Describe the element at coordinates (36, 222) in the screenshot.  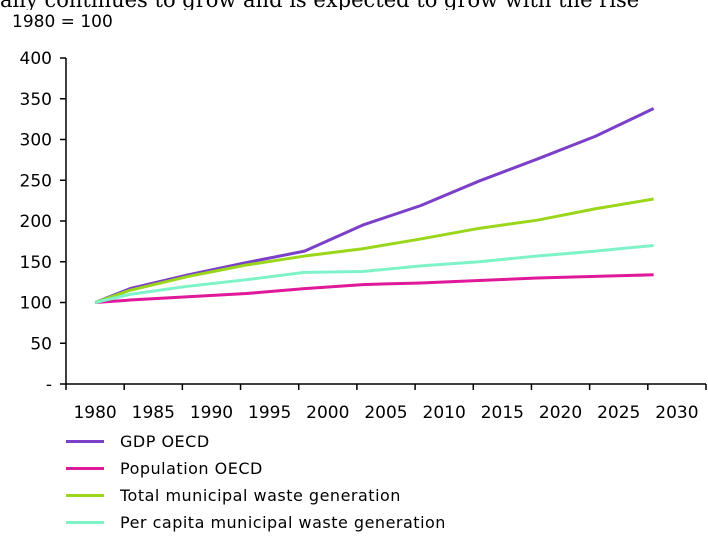
I see `y-tick-label: 200` at that location.